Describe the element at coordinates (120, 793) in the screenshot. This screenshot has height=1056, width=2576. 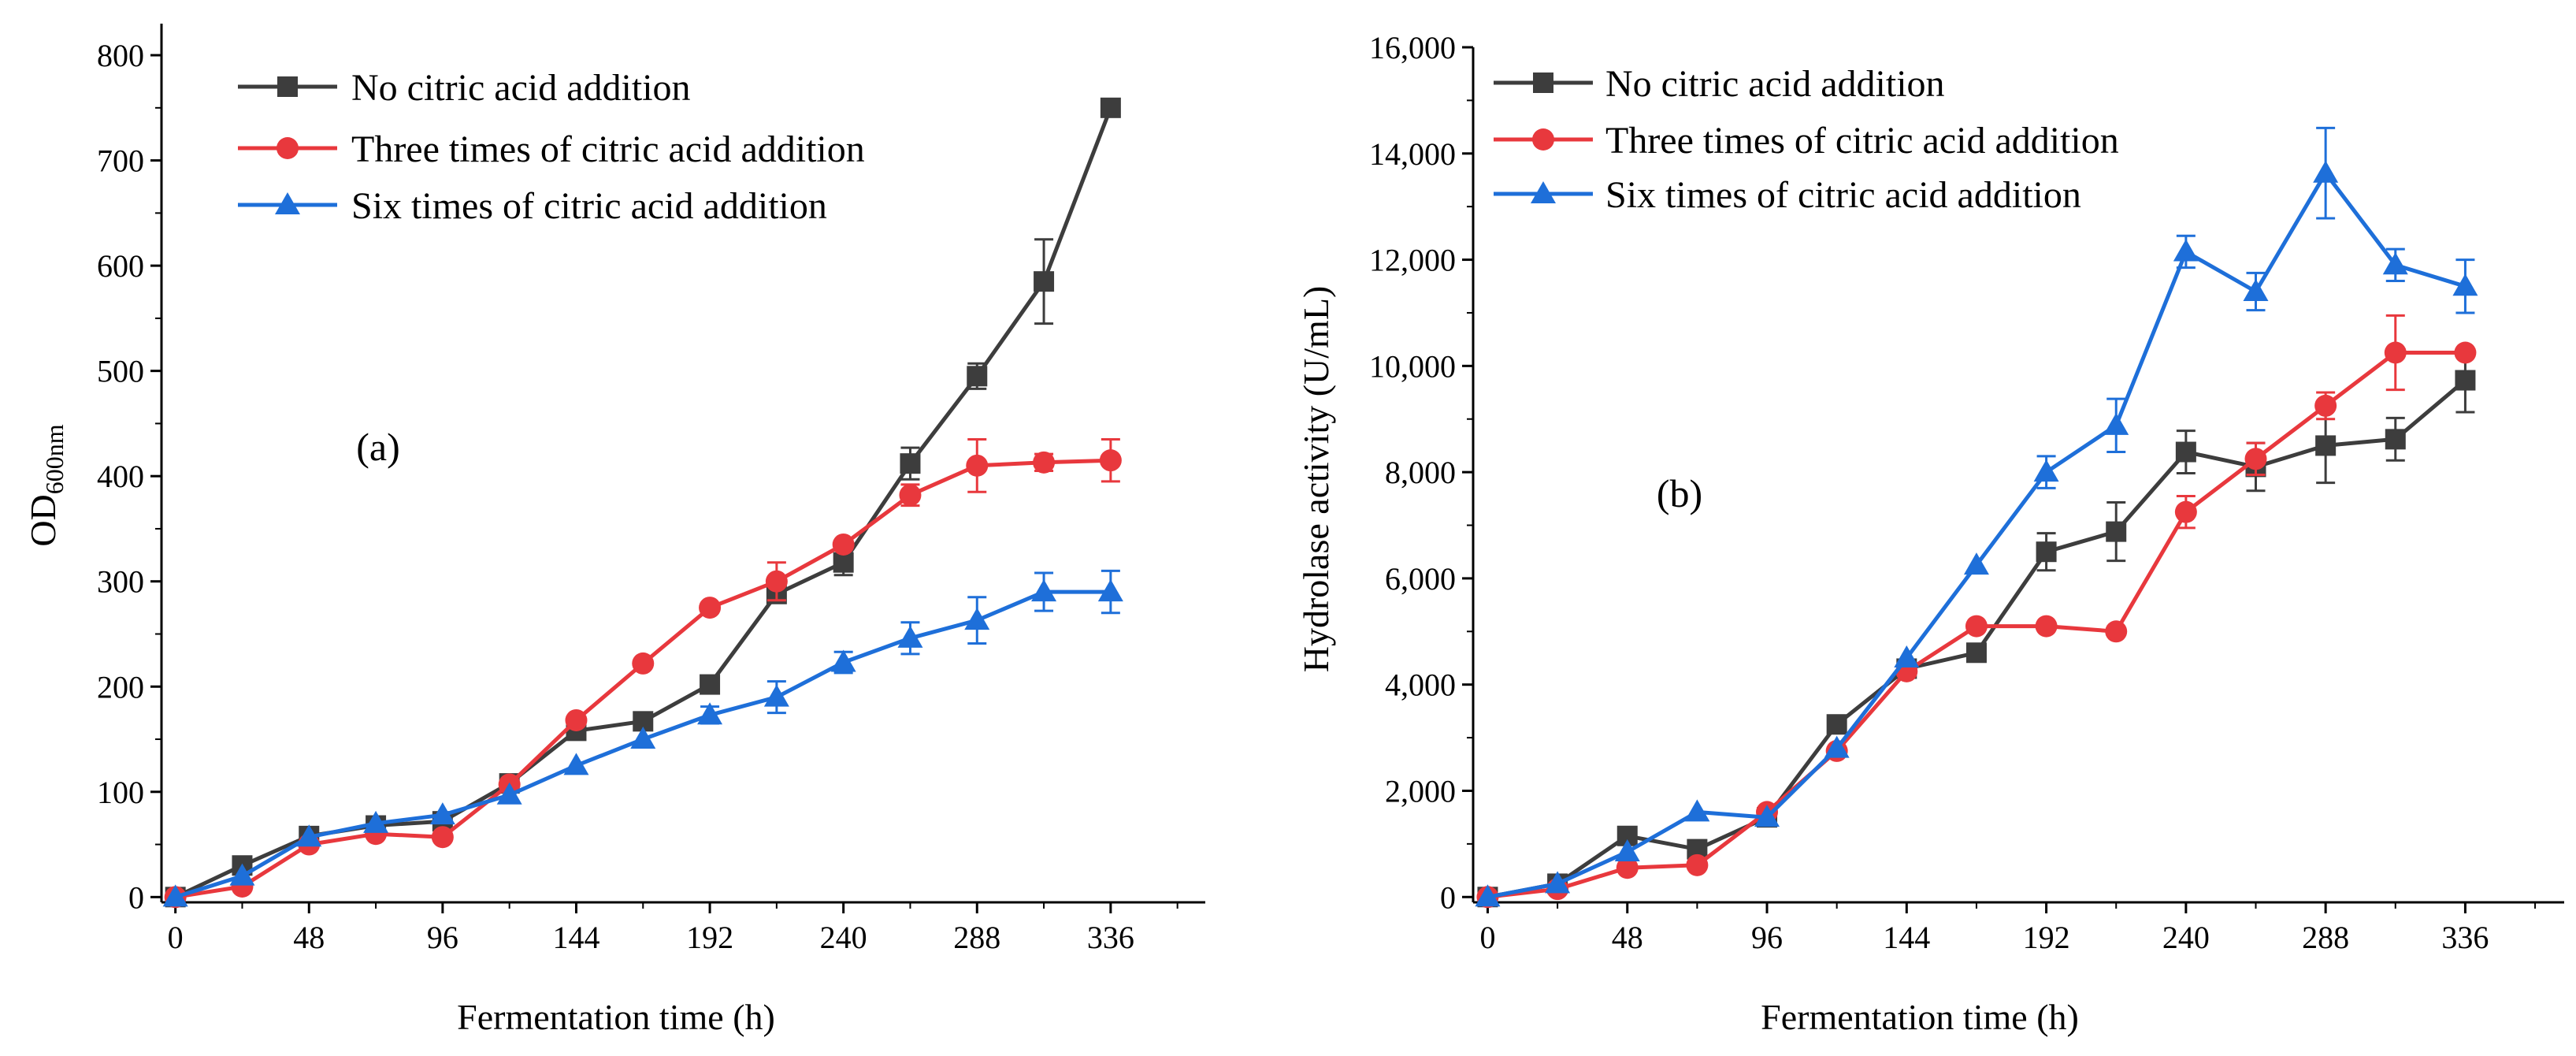
I see `panel-a-y-tick-label: 100` at that location.